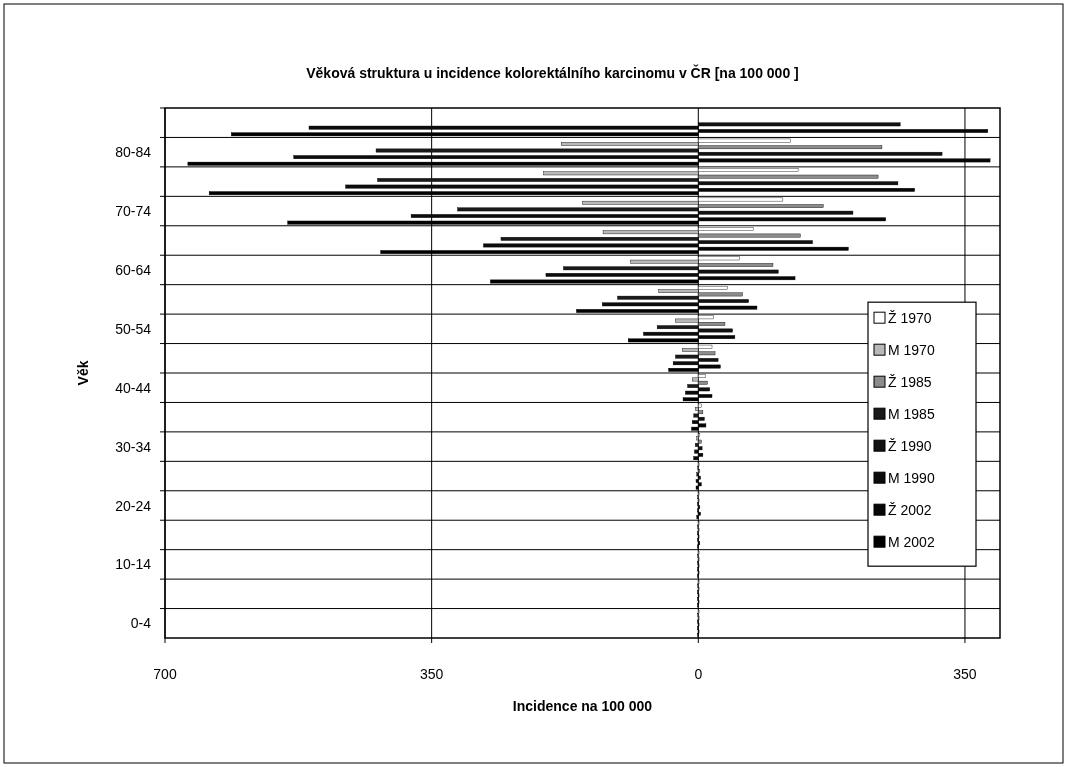  I want to click on legend-label: M 2002, so click(911, 542).